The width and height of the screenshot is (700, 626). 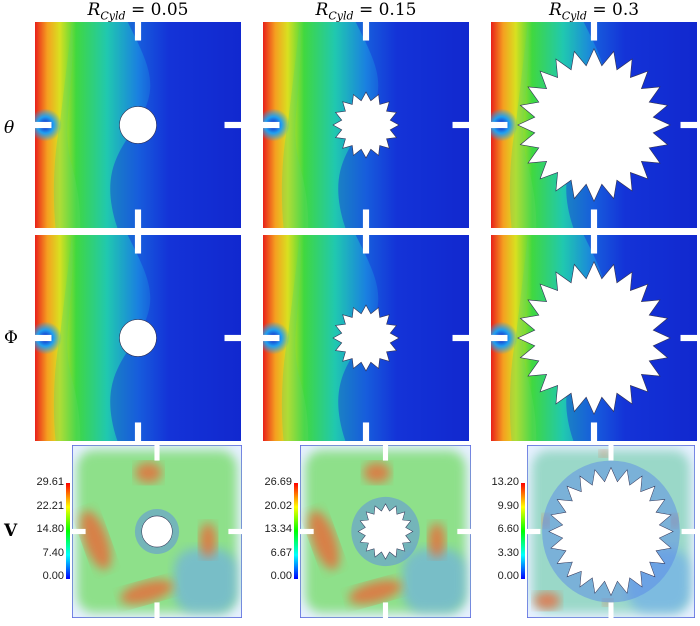 What do you see at coordinates (138, 11) in the screenshot?
I see `column-title-1: RCyld = 0.05` at bounding box center [138, 11].